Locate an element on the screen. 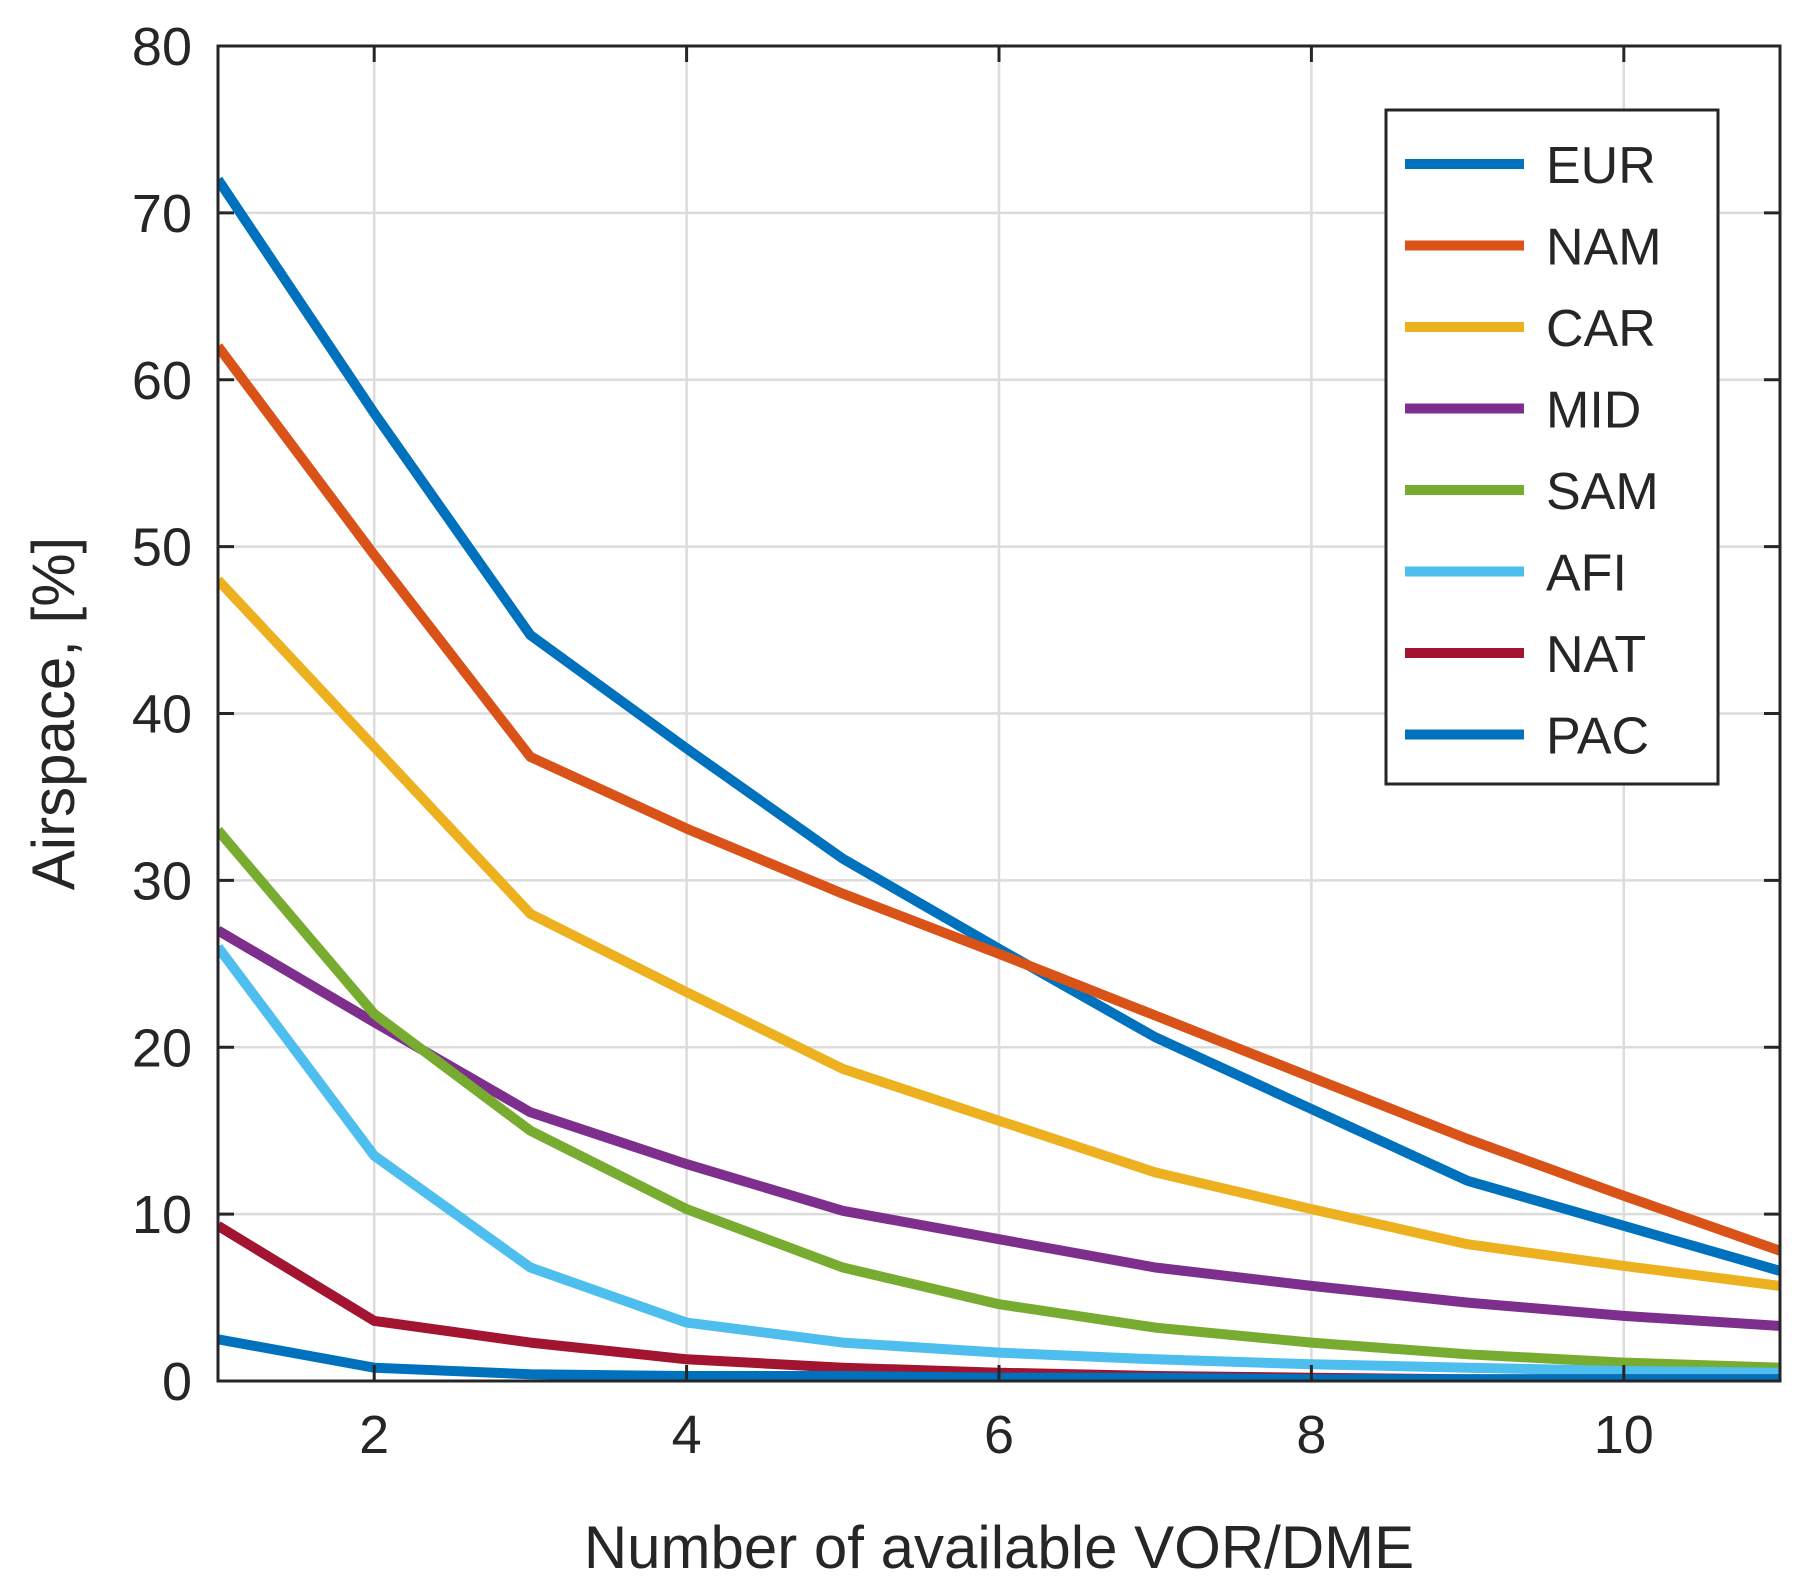 This screenshot has width=1794, height=1595. y-tick-label: 50 is located at coordinates (162, 548).